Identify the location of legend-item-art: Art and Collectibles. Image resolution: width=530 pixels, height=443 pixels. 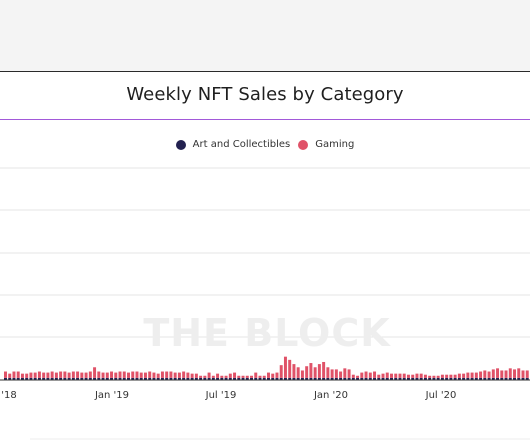
(232, 144).